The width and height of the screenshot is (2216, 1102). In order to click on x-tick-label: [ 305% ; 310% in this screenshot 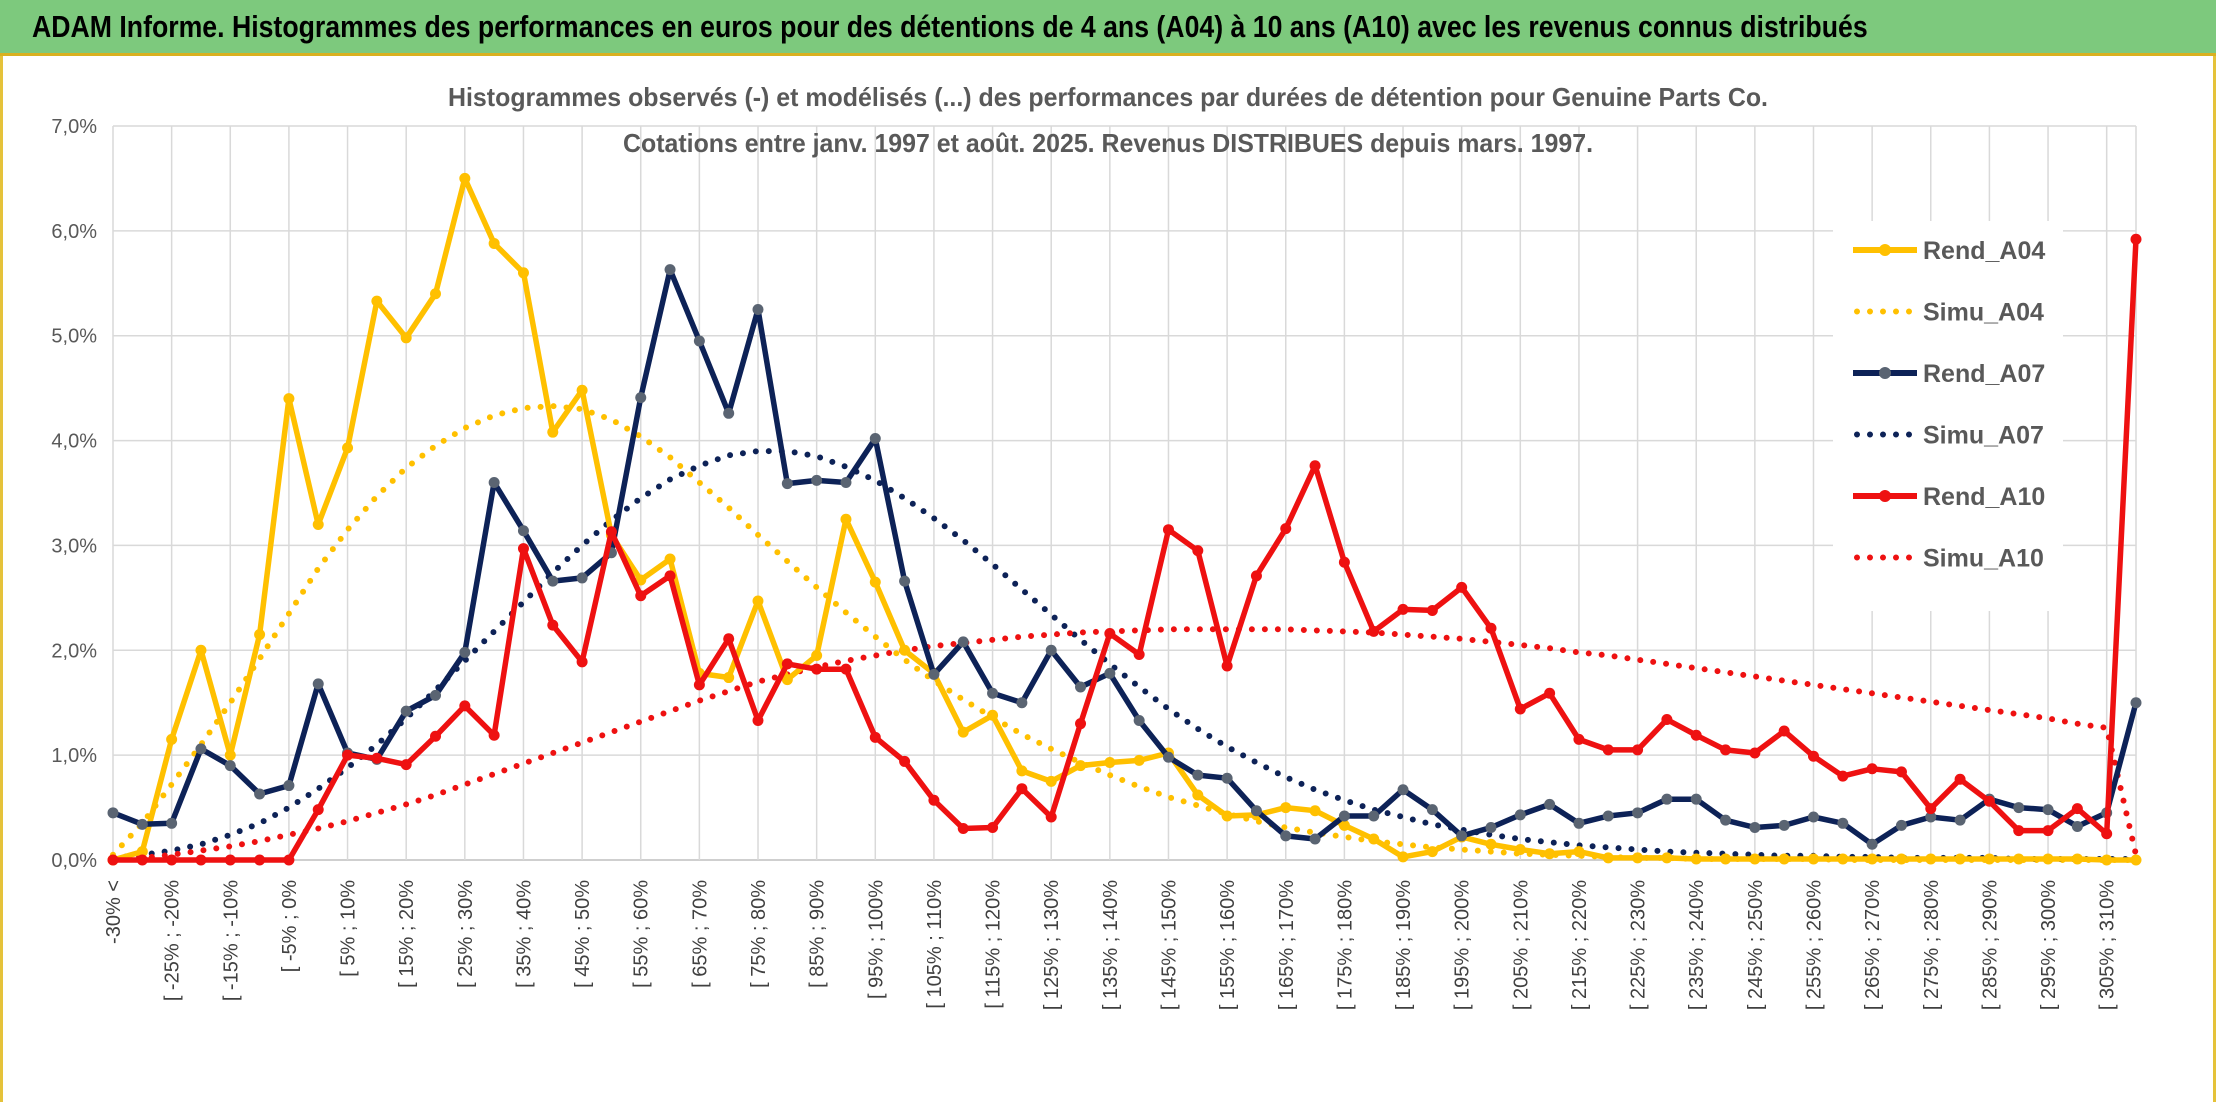, I will do `click(2108, 945)`.